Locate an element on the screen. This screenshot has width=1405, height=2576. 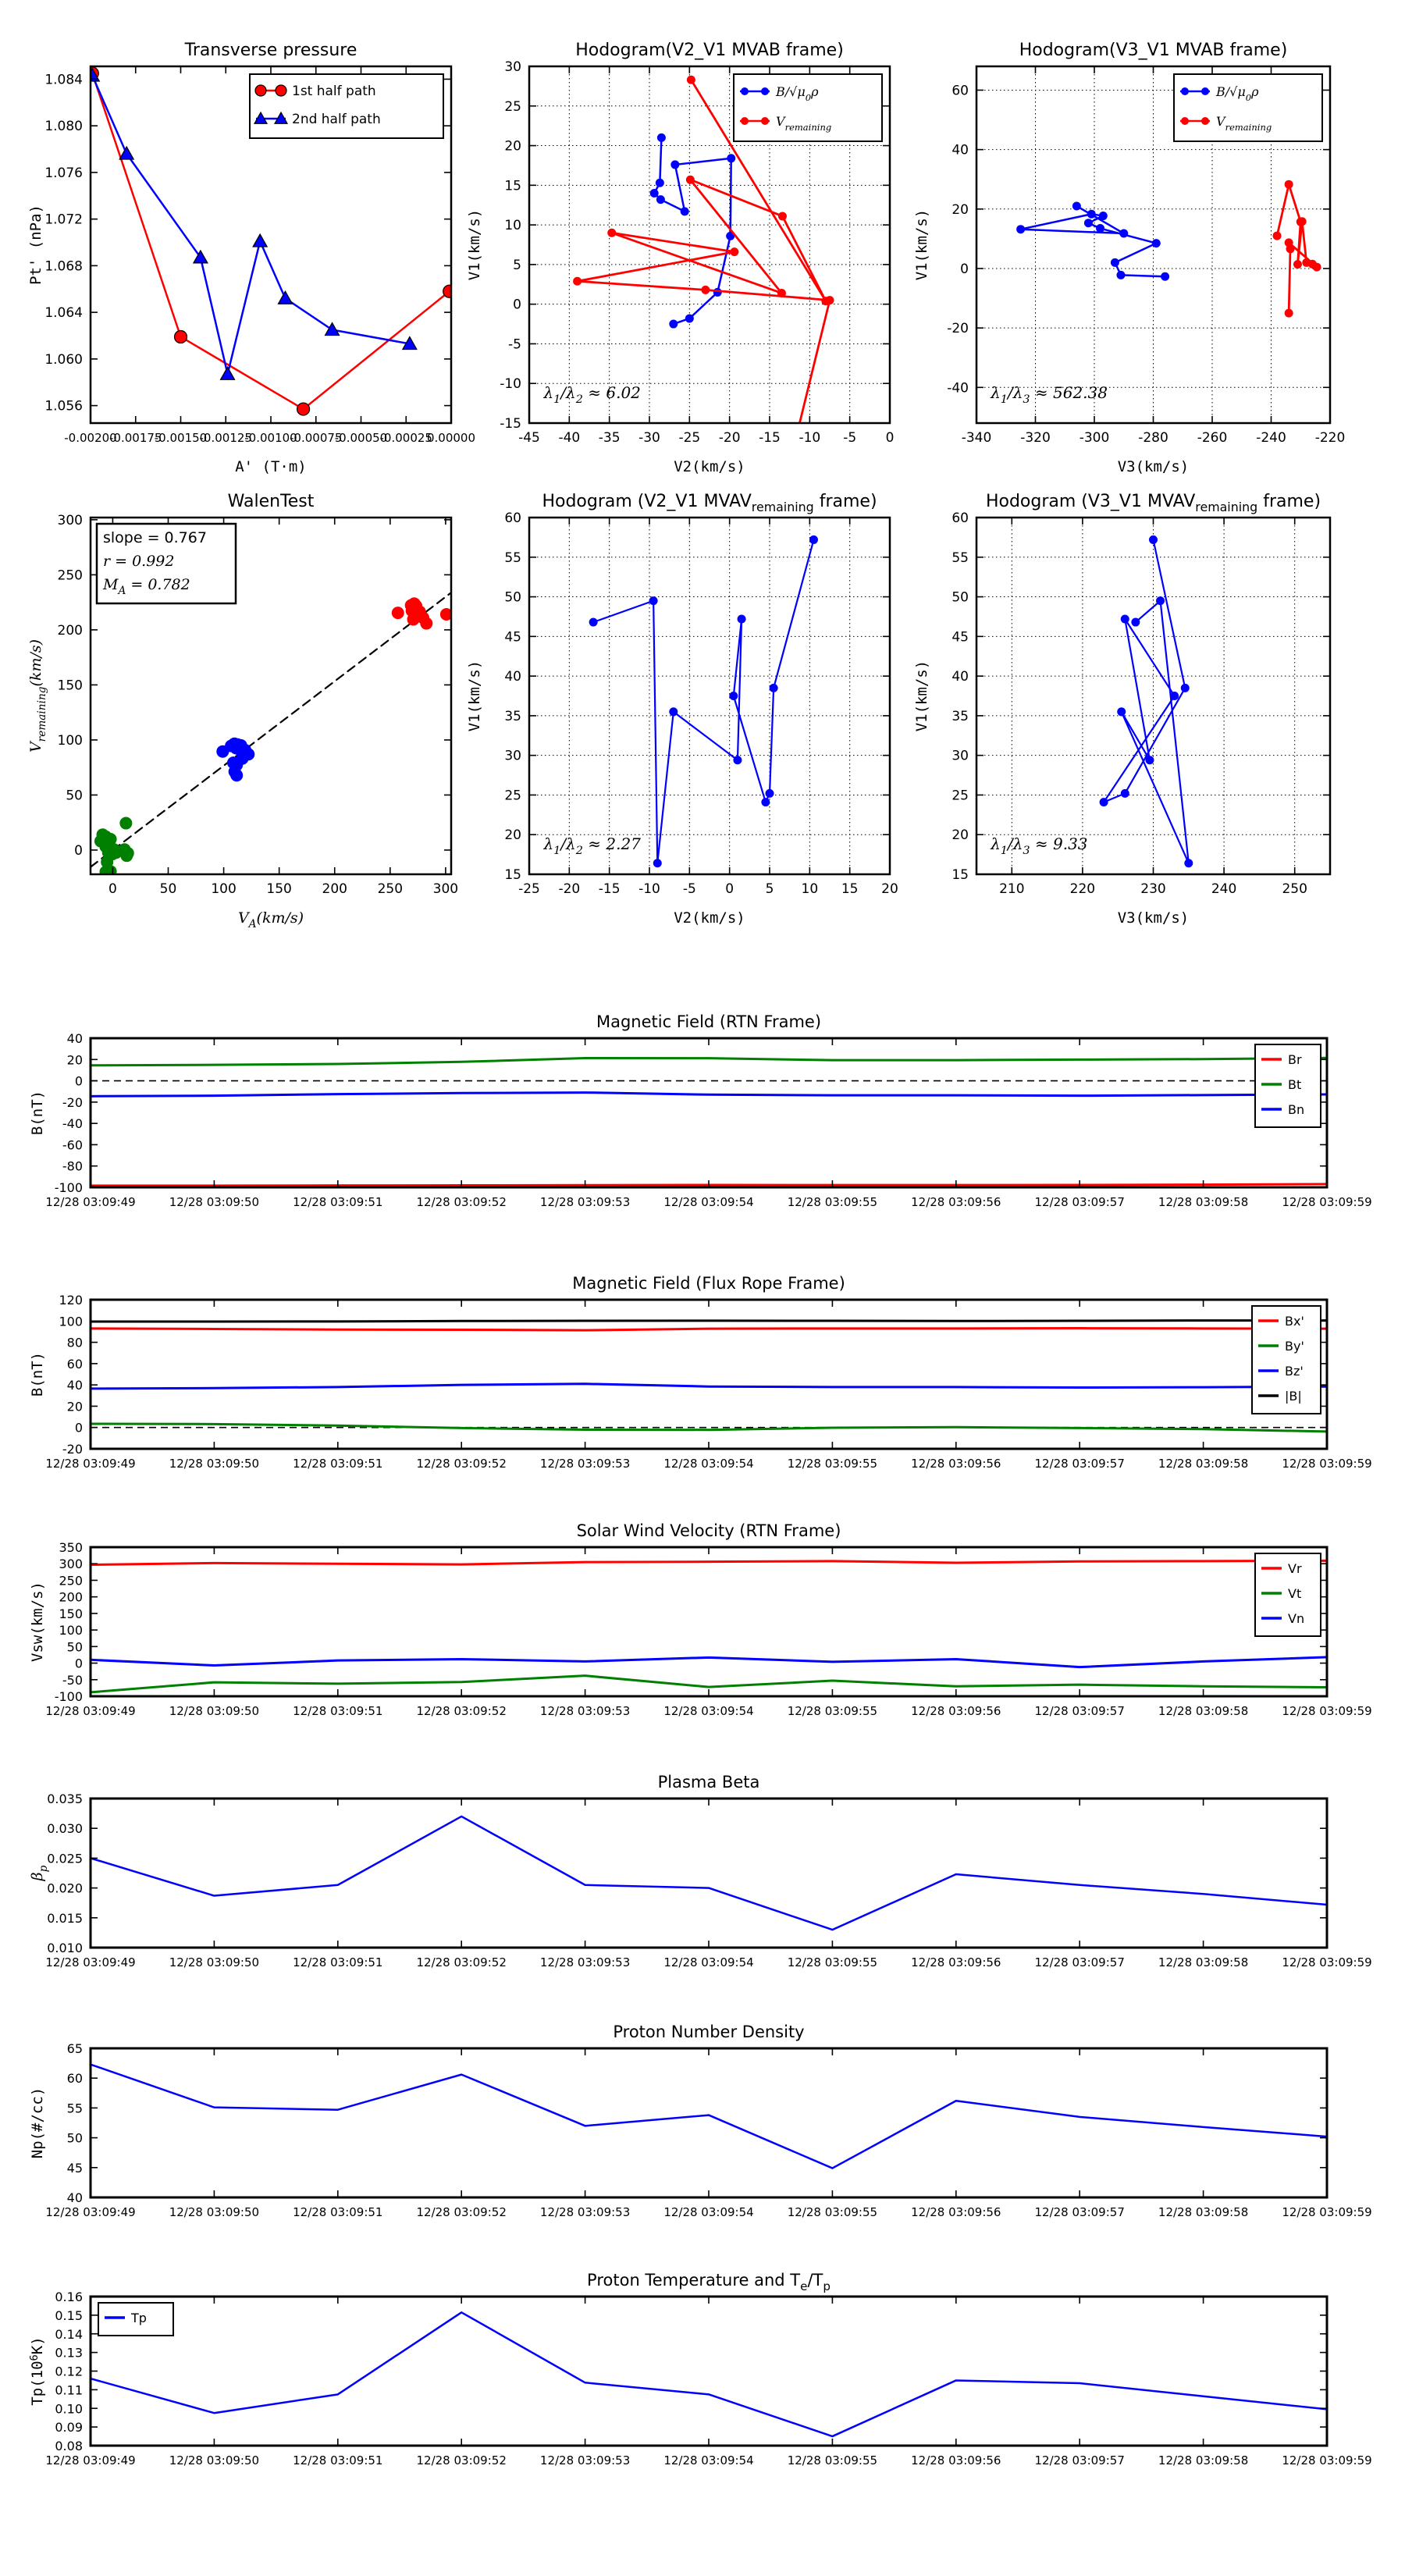
chart-title: Plasma Beta is located at coordinates (709, 1782).